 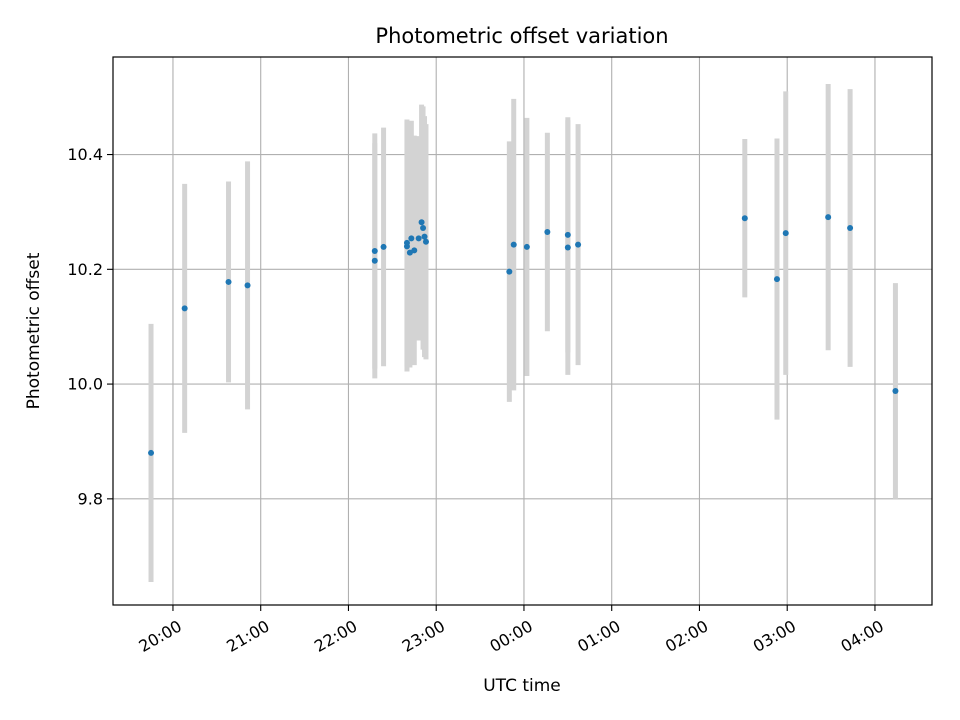 What do you see at coordinates (522, 686) in the screenshot?
I see `x-axis-title: UTC time` at bounding box center [522, 686].